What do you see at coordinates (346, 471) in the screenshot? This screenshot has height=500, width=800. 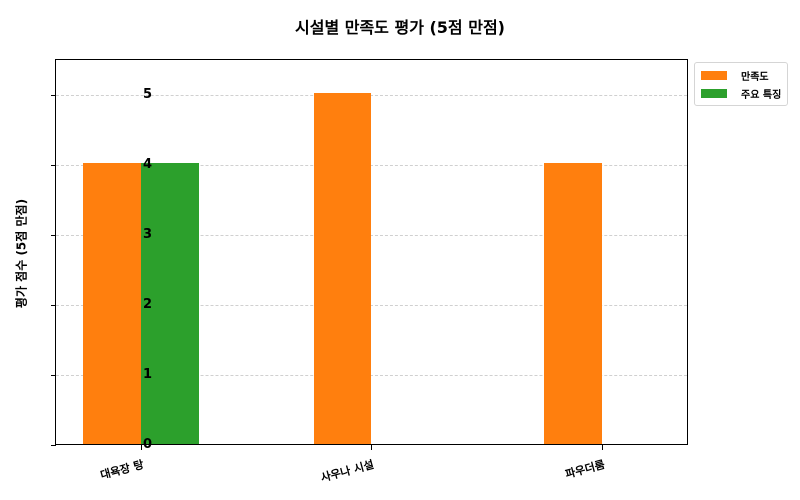 I see `xtick-label-sauna: 사우나 시설` at bounding box center [346, 471].